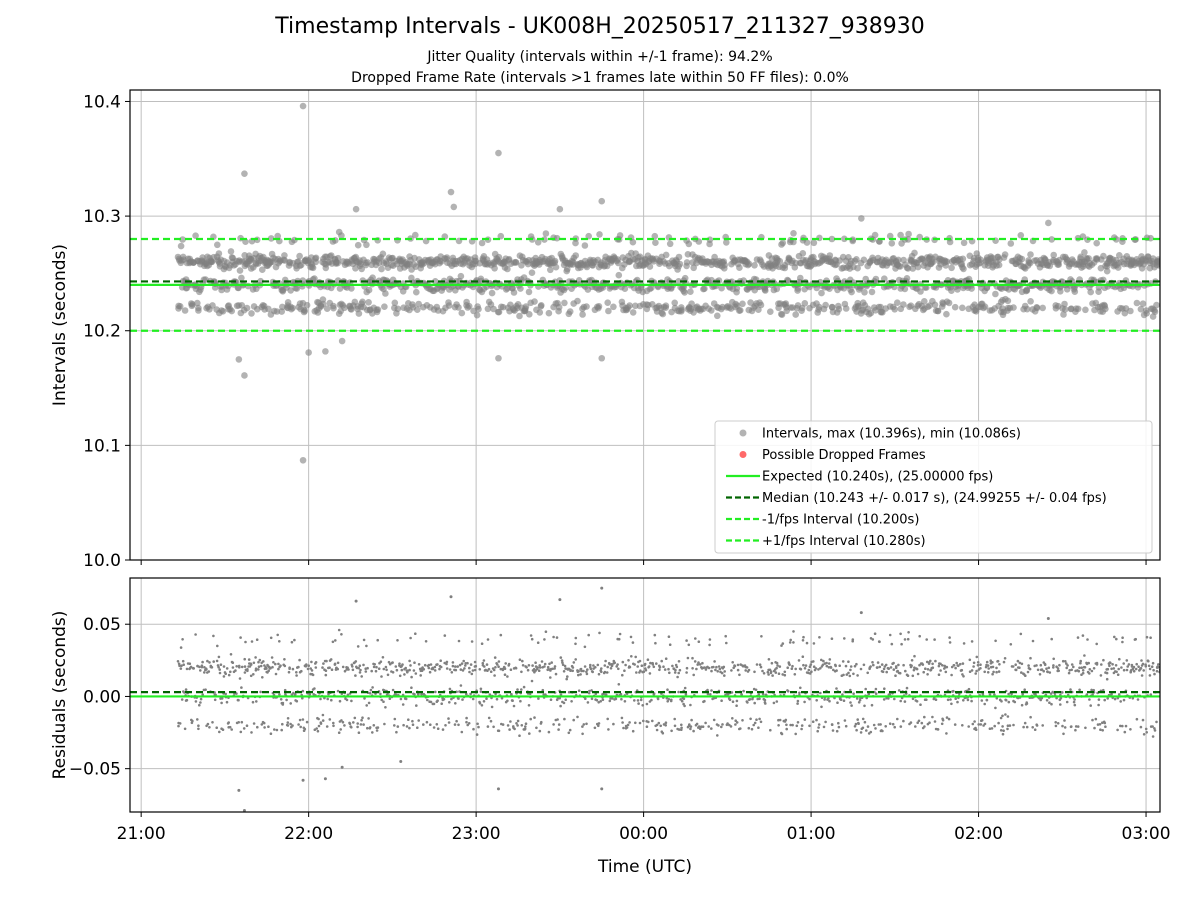 This screenshot has height=900, width=1200. Describe the element at coordinates (303, 780) in the screenshot. I see `residual-outlier-point` at that location.